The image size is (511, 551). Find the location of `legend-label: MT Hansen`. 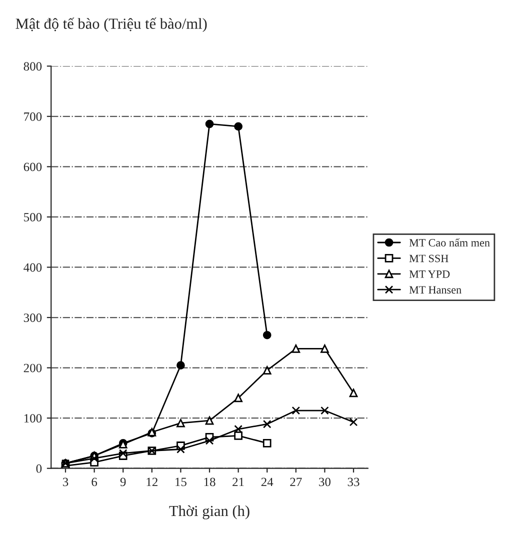

legend-label: MT Hansen is located at coordinates (435, 290).